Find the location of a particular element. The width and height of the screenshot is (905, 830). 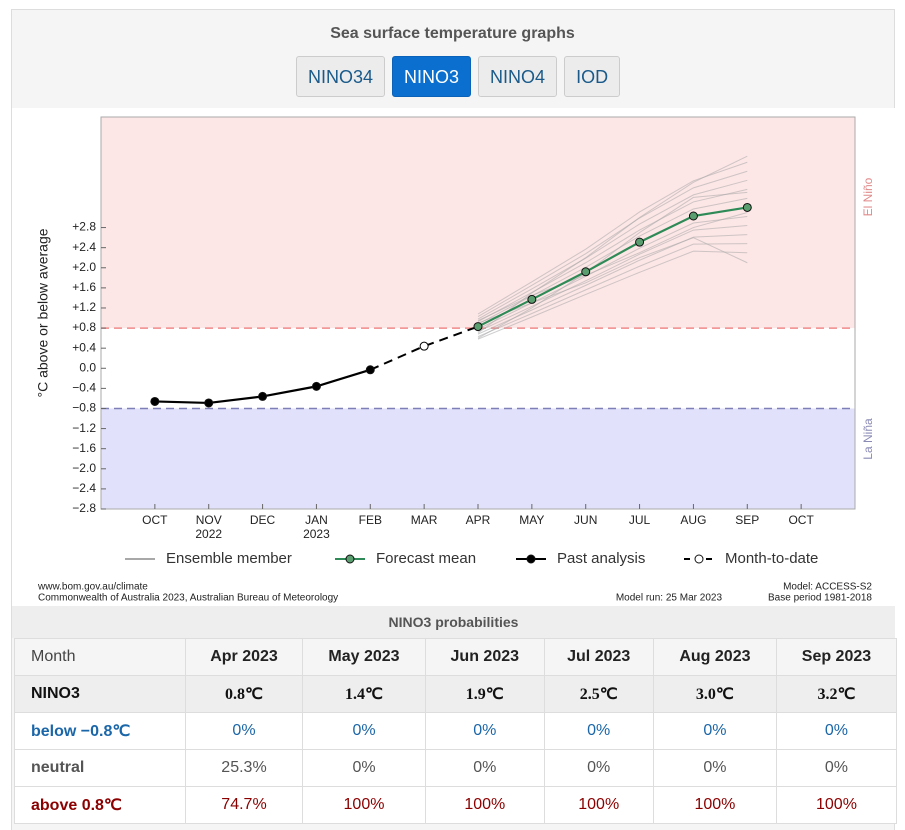

table-cell: 2.5℃ is located at coordinates (598, 694).